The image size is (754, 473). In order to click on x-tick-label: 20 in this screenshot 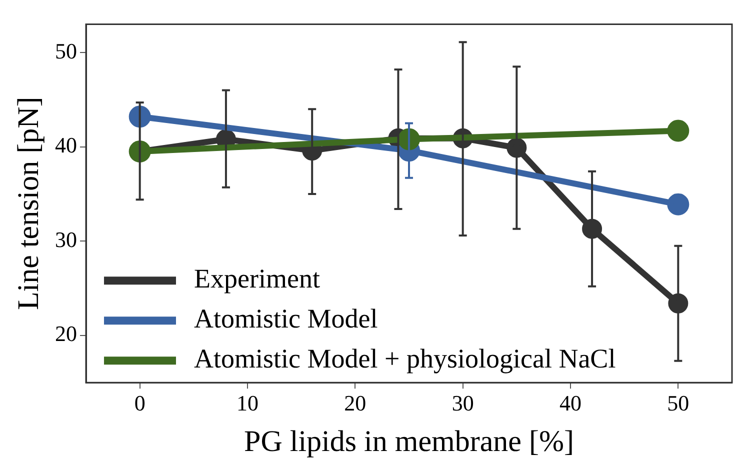, I will do `click(355, 403)`.